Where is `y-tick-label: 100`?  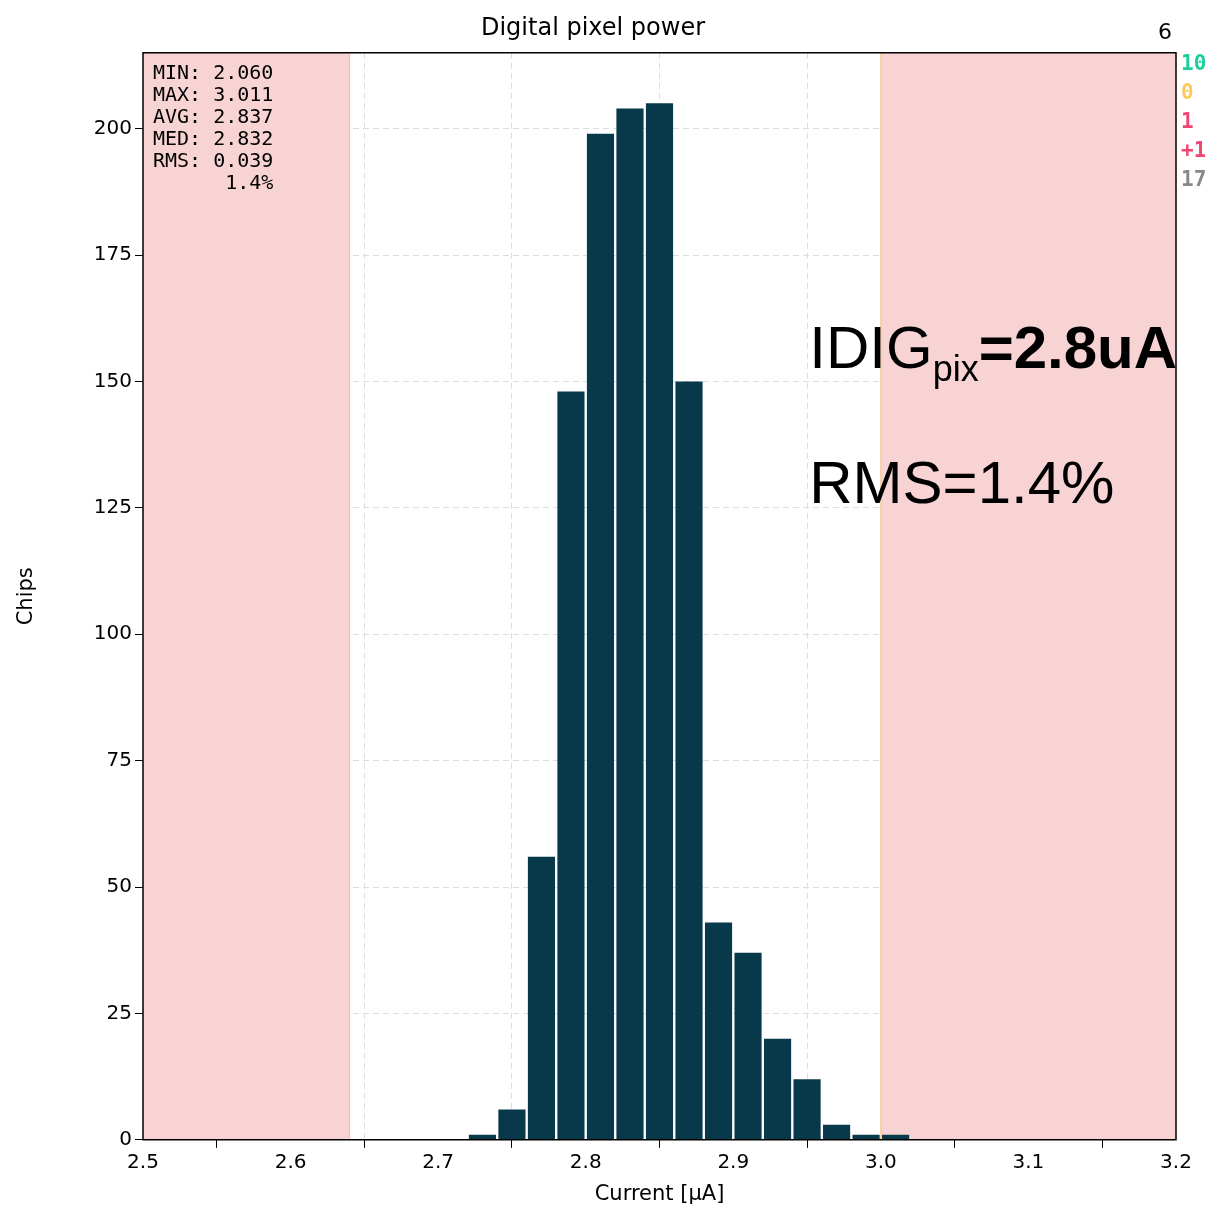 y-tick-label: 100 is located at coordinates (112, 632).